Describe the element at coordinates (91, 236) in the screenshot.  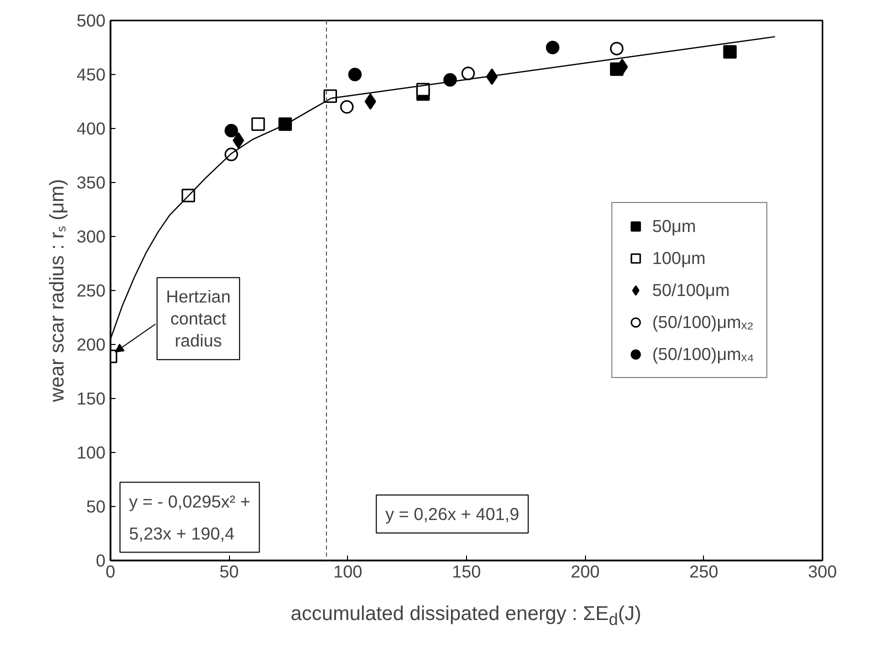
I see `y-tick-label: 300` at that location.